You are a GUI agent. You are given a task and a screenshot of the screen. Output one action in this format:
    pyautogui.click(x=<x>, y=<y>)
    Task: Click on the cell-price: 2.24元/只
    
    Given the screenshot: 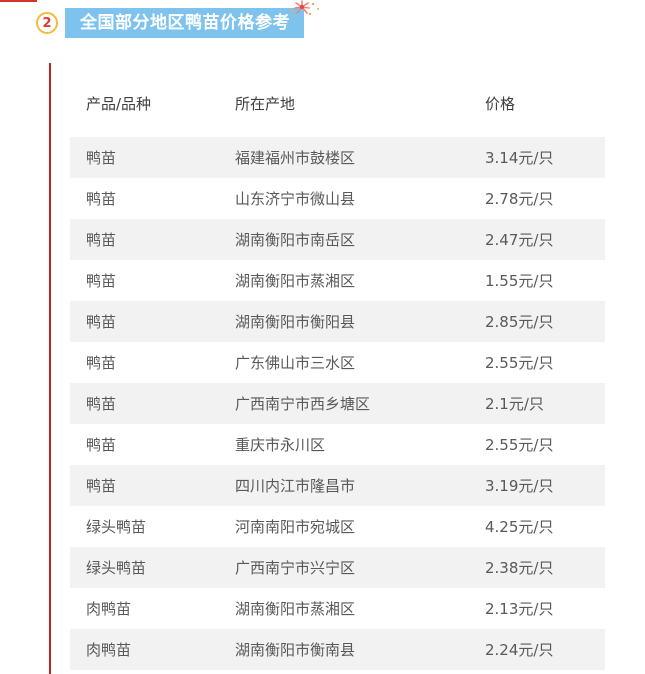 What is the action you would take?
    pyautogui.click(x=519, y=650)
    